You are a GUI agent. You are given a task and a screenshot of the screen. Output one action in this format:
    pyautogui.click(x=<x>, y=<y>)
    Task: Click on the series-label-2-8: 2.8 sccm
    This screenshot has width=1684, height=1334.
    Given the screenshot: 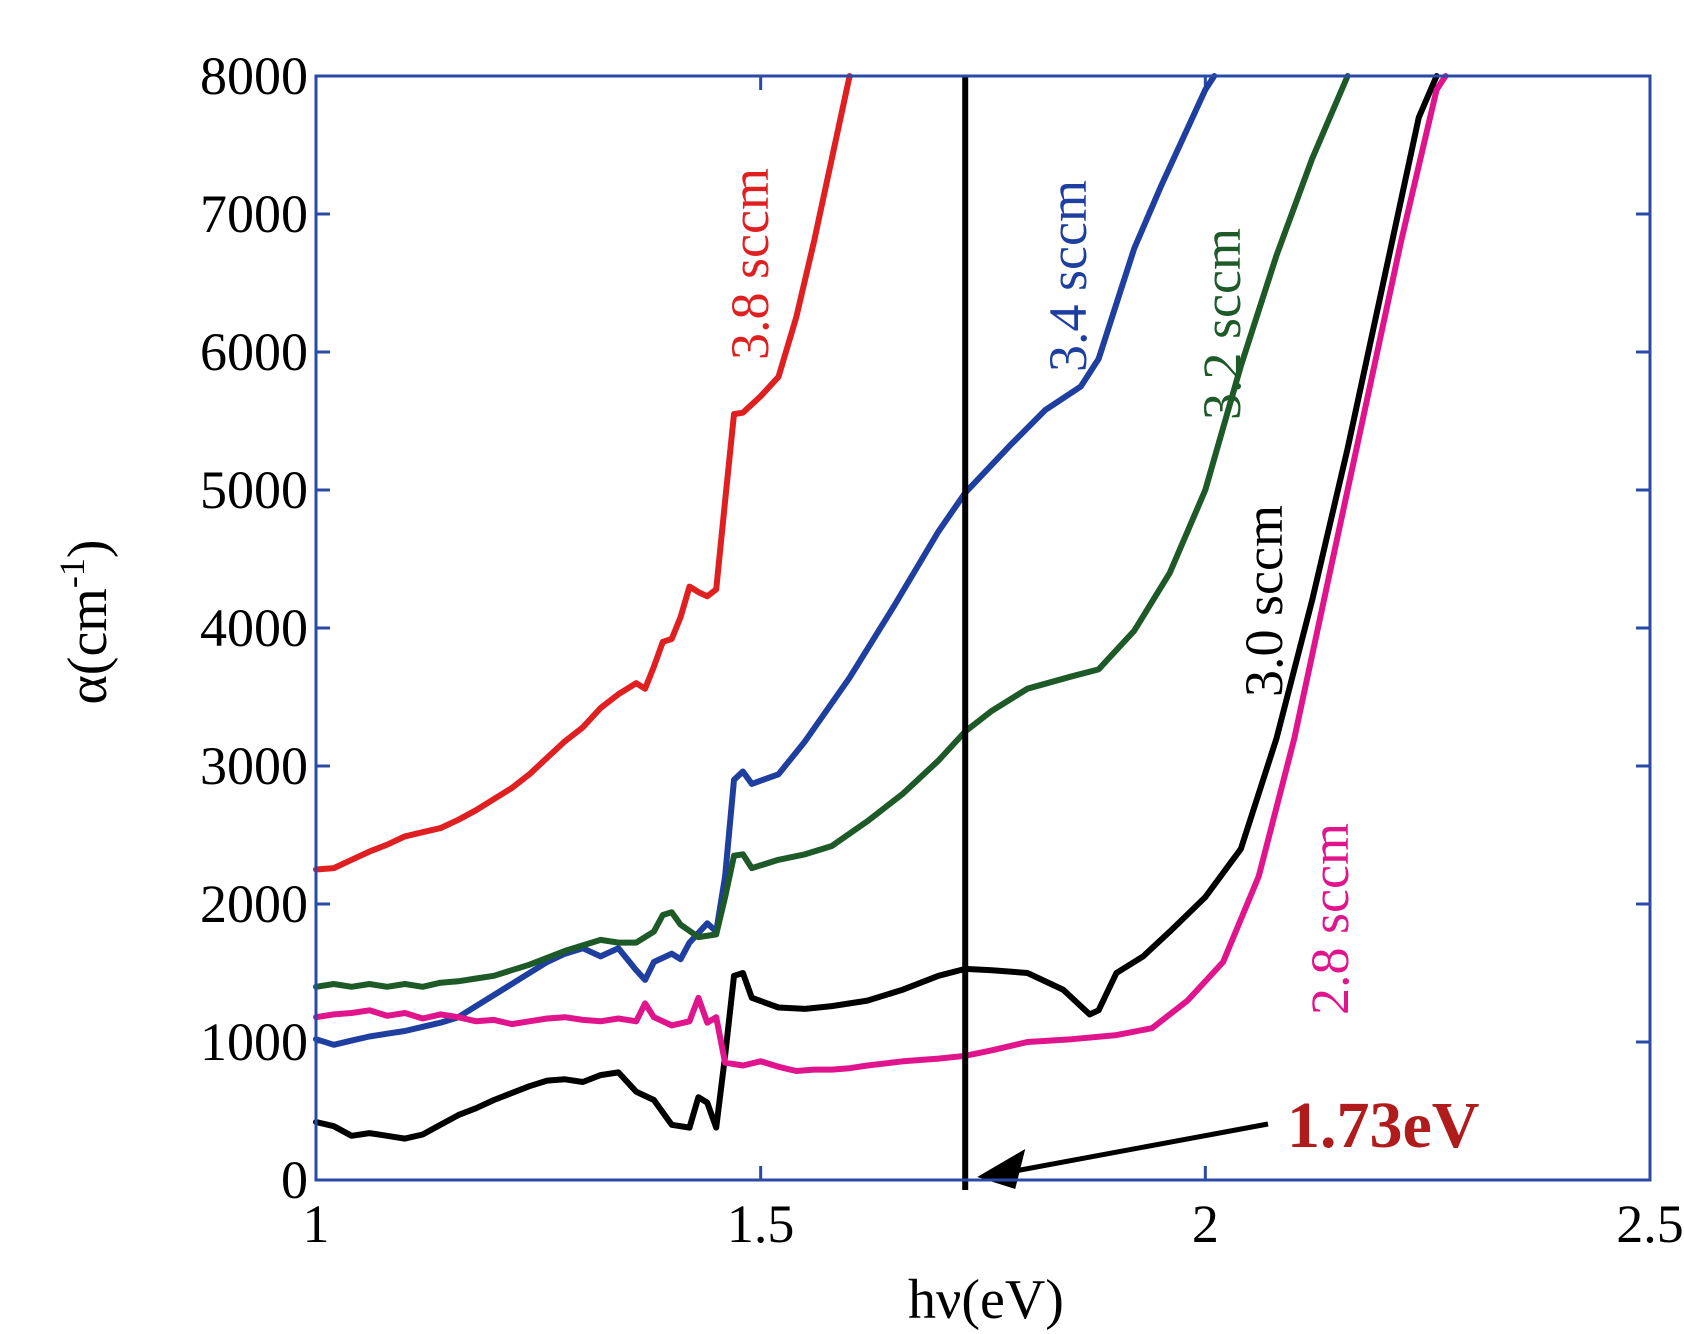 What is the action you would take?
    pyautogui.click(x=1330, y=919)
    